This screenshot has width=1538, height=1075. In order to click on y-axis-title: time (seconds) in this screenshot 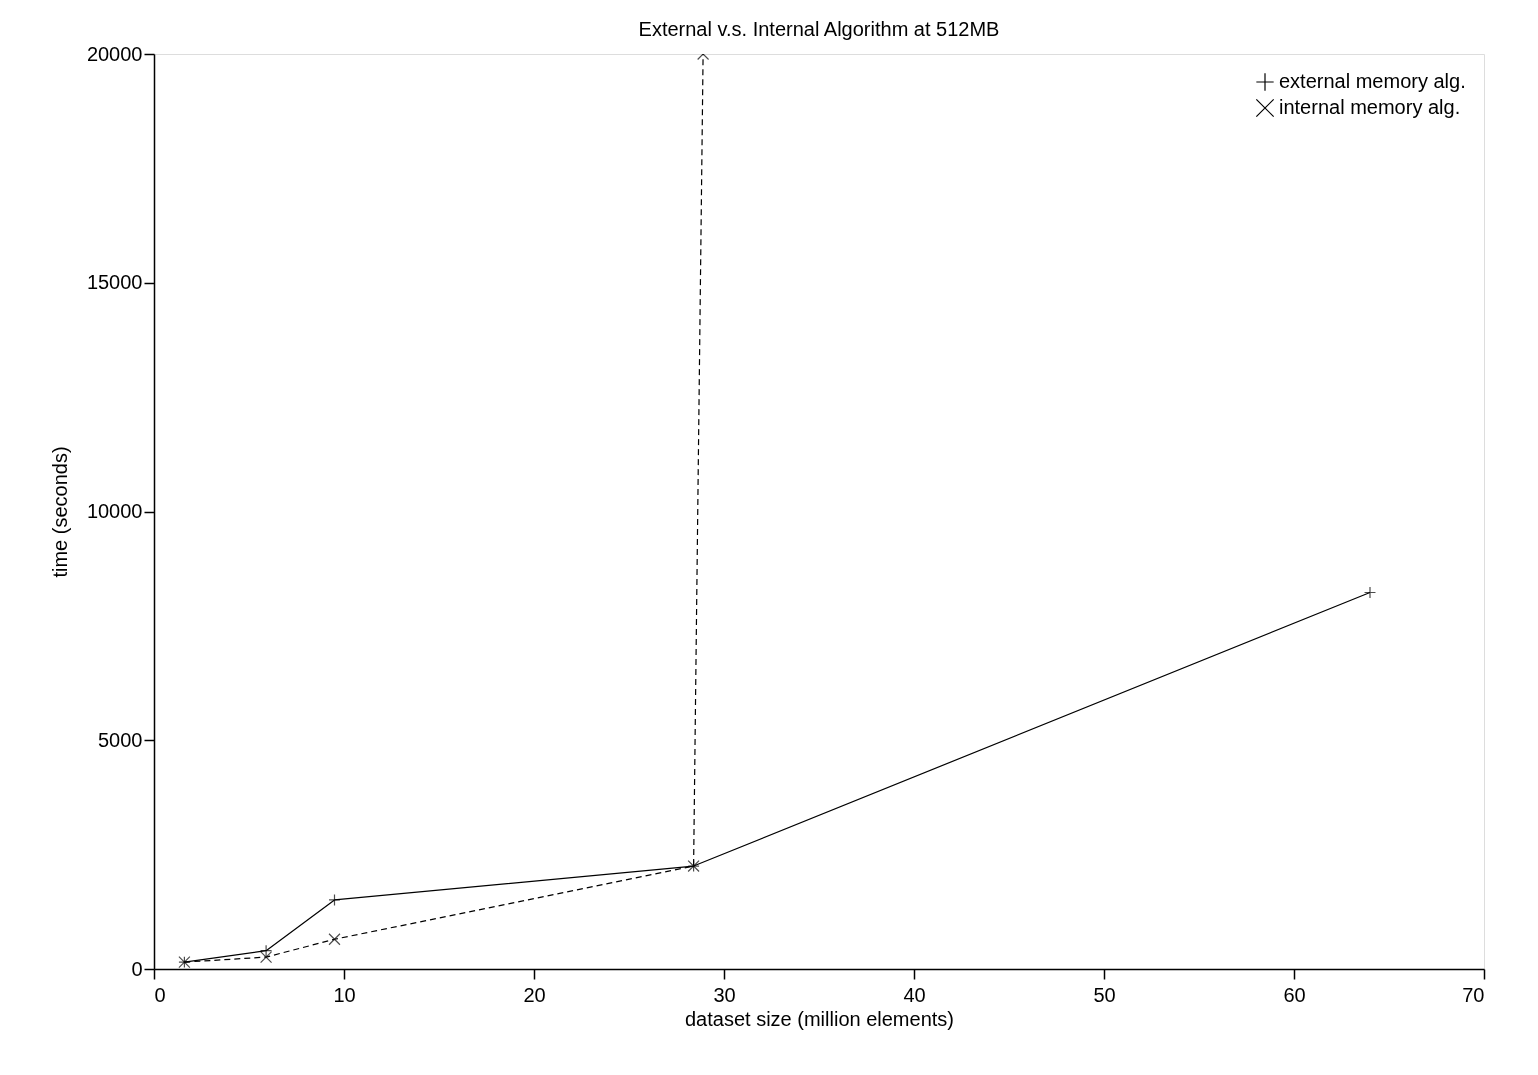, I will do `click(59, 512)`.